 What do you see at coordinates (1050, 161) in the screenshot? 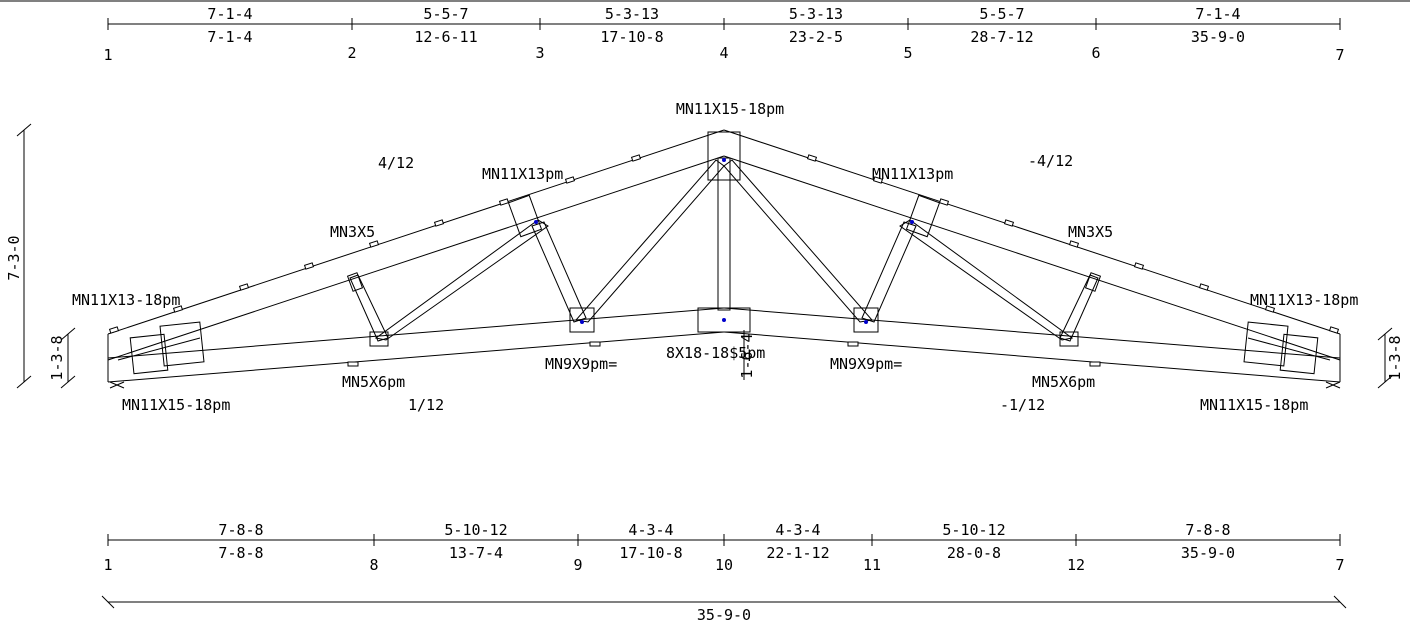
I see `pitch-top-right: -4/12` at bounding box center [1050, 161].